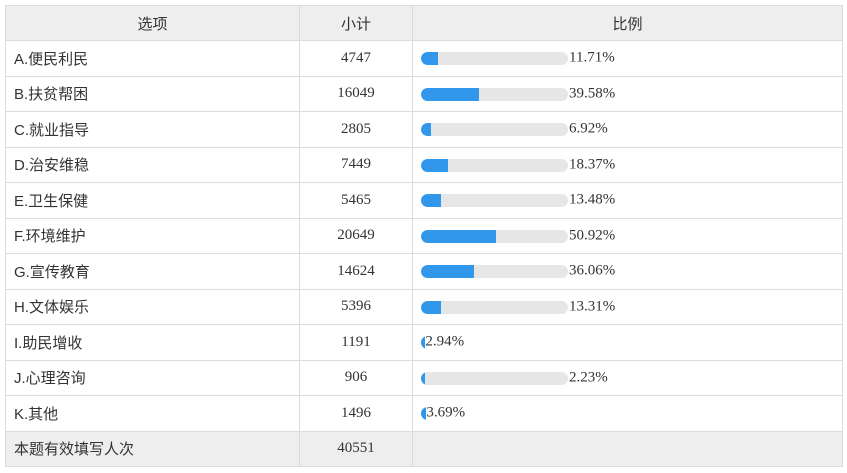 The image size is (847, 473). I want to click on table-row: F.环境维护 20649 50.92%, so click(424, 235).